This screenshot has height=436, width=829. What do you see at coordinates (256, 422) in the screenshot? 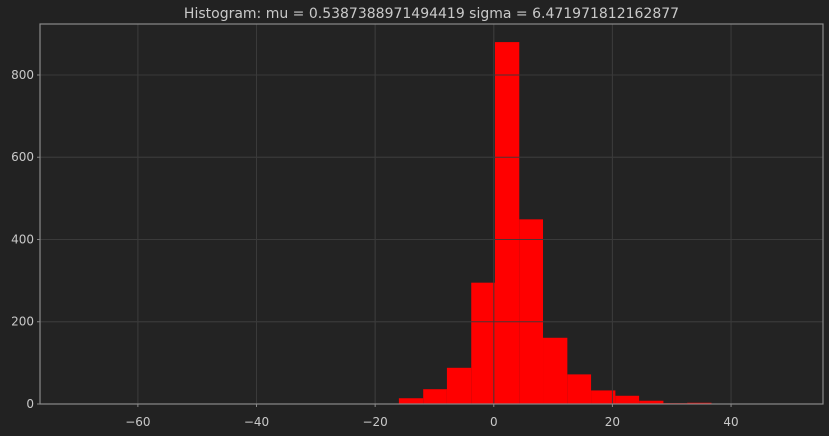
I see `x-tick-label: −40` at bounding box center [256, 422].